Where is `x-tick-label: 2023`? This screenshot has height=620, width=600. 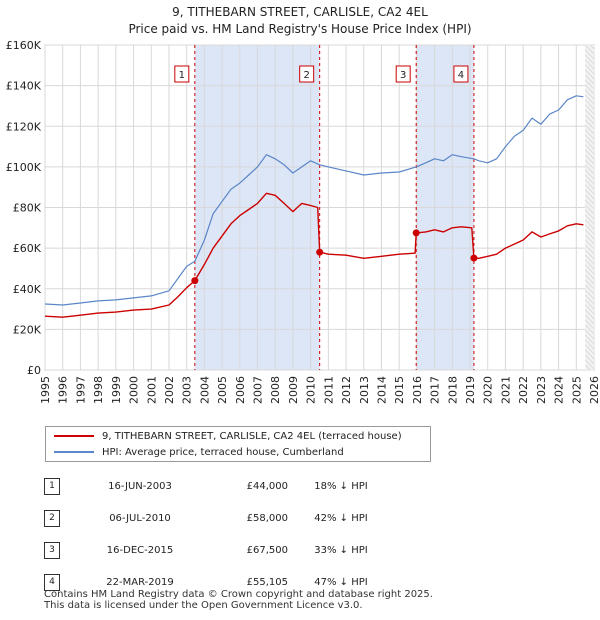 x-tick-label: 2023 is located at coordinates (541, 390).